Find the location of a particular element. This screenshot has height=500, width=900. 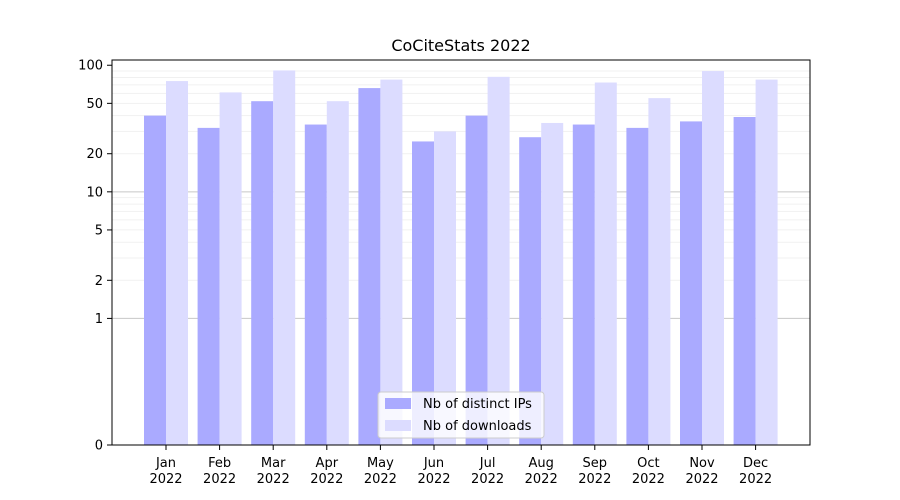

y-axis: 0 1 2 5 10 20 50 100 is located at coordinates (95, 256).